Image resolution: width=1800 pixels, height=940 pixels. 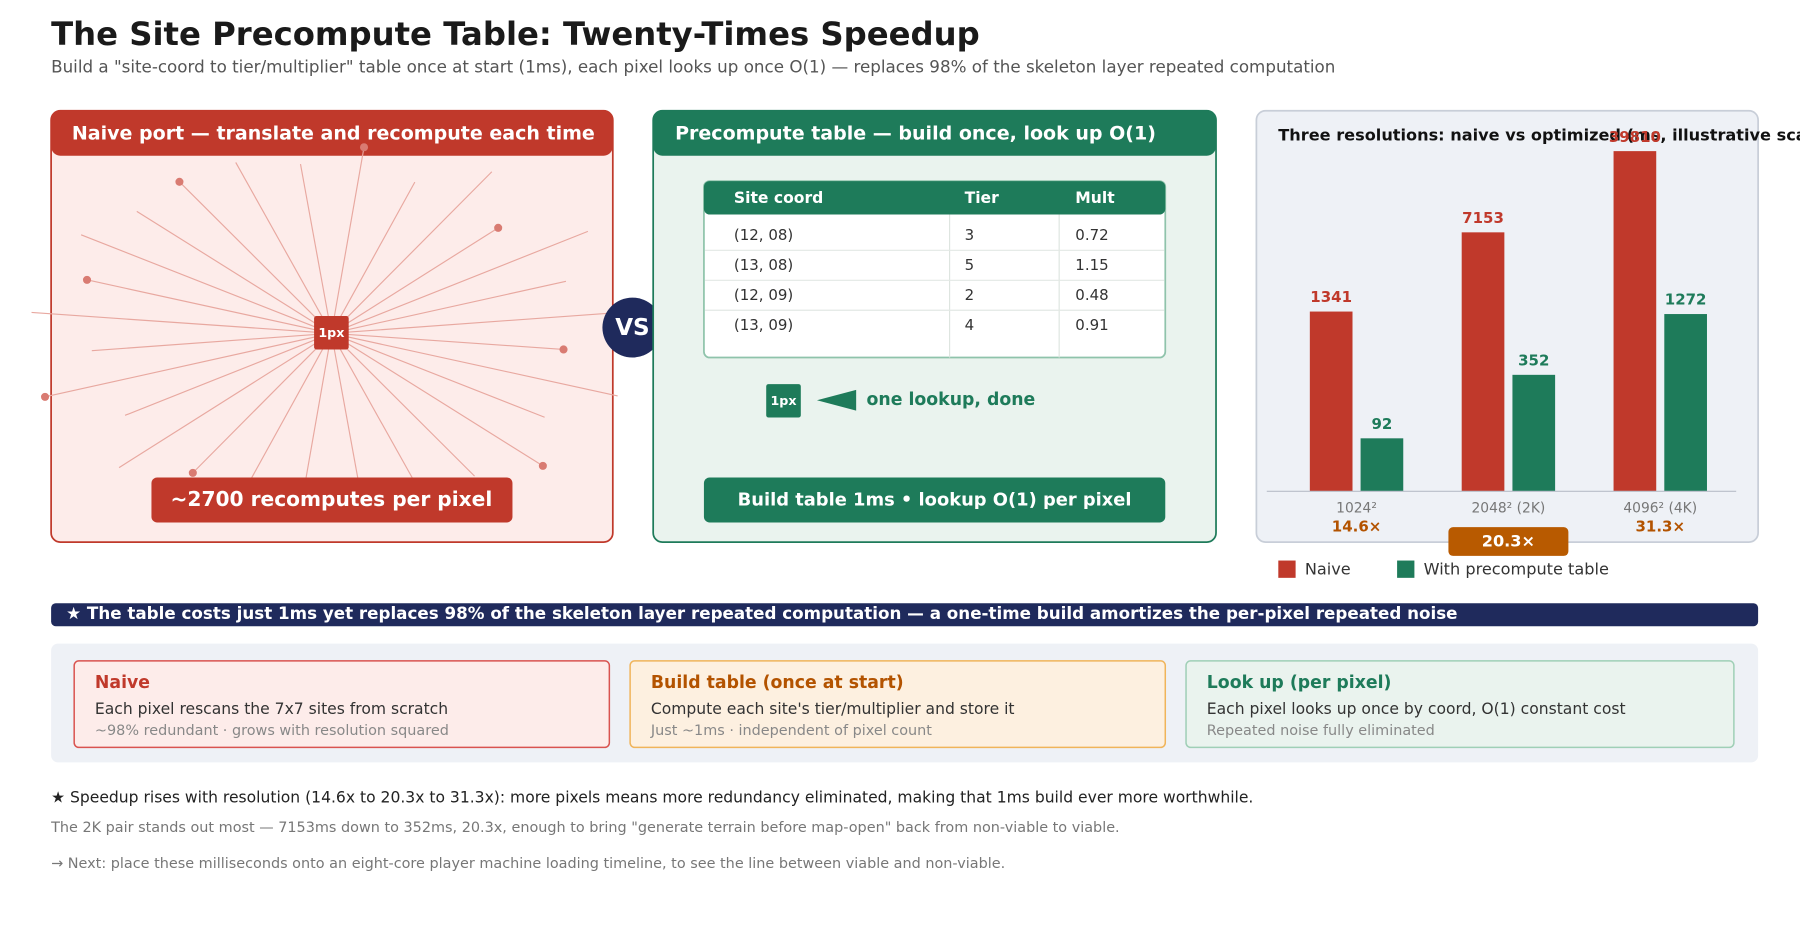 I want to click on card-note: Just ~1ms · independent of pixel count, so click(x=791, y=731).